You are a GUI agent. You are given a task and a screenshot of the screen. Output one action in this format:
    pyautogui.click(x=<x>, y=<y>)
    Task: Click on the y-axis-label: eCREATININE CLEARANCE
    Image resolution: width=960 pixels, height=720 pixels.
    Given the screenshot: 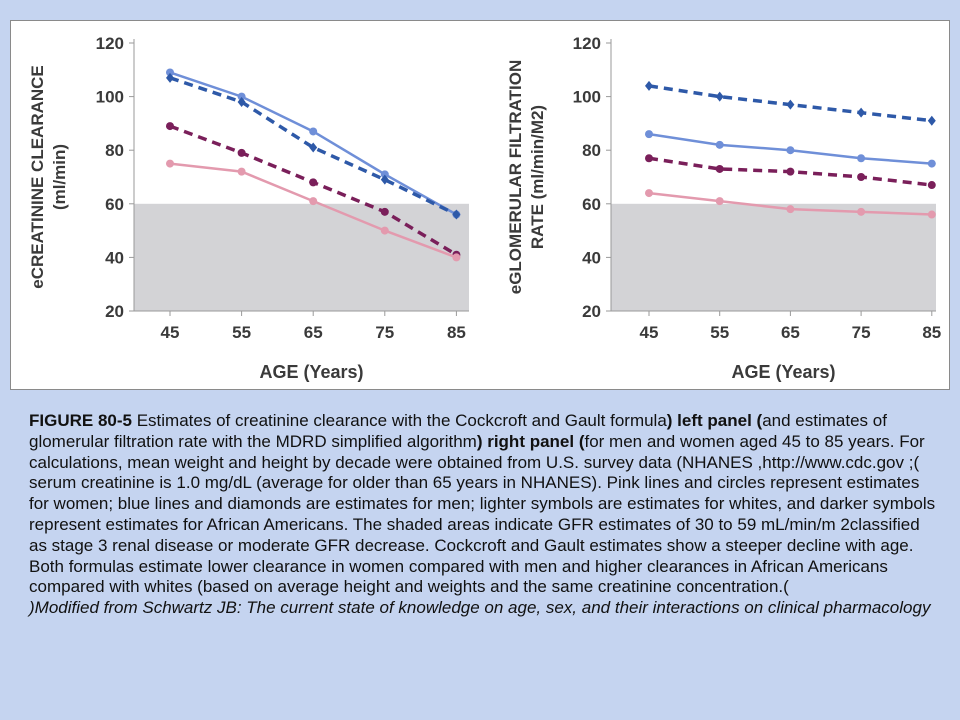 What is the action you would take?
    pyautogui.click(x=37, y=177)
    